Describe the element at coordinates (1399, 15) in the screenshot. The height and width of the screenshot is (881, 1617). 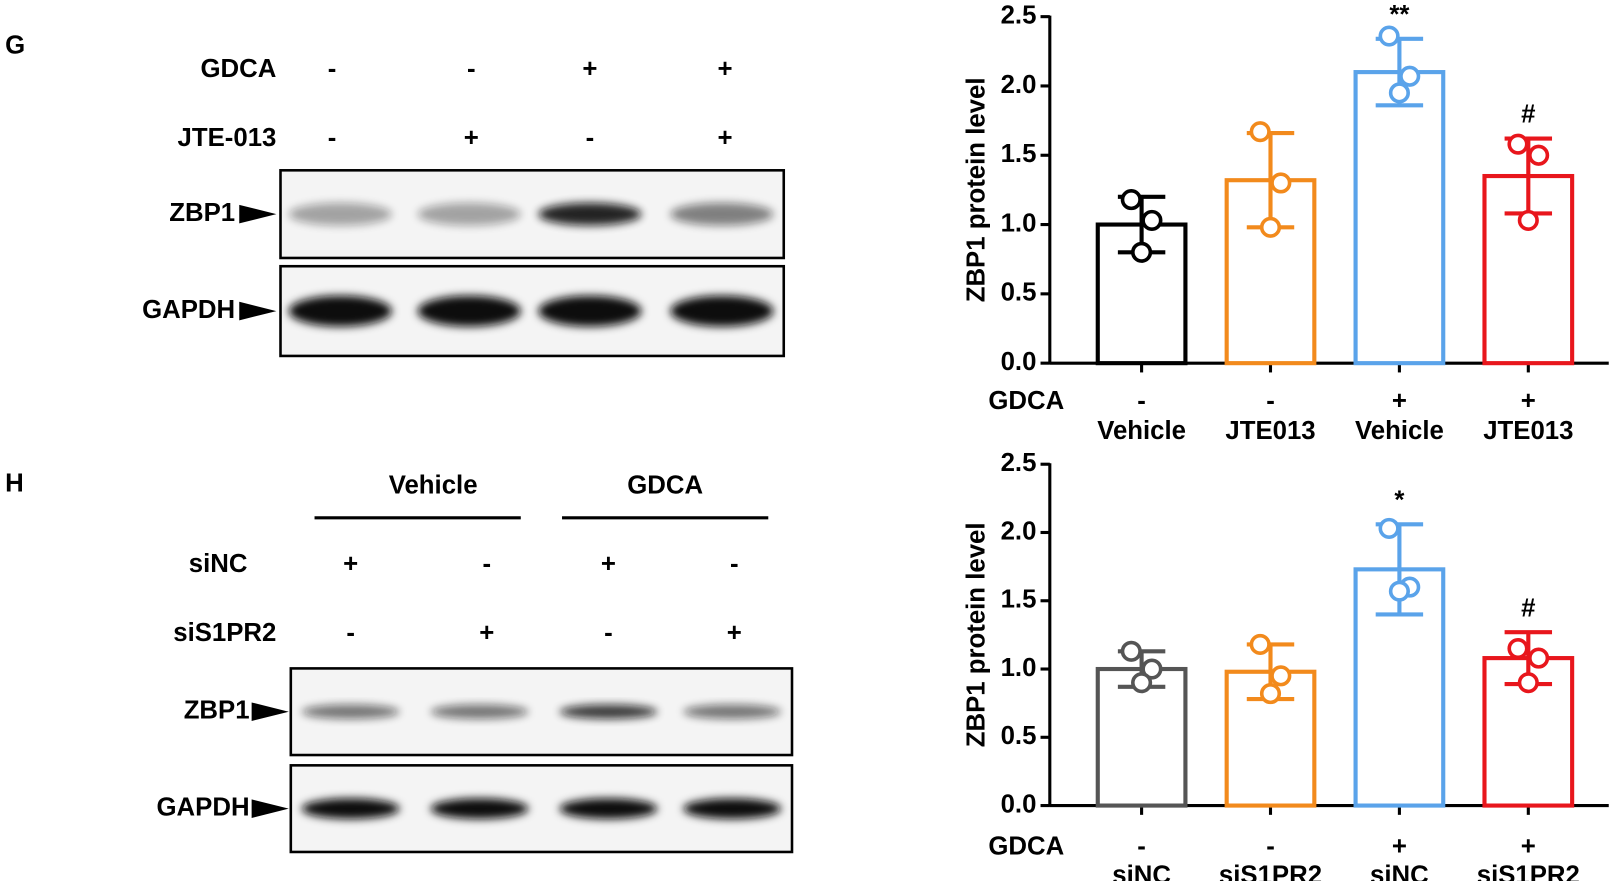
I see `significance: **` at that location.